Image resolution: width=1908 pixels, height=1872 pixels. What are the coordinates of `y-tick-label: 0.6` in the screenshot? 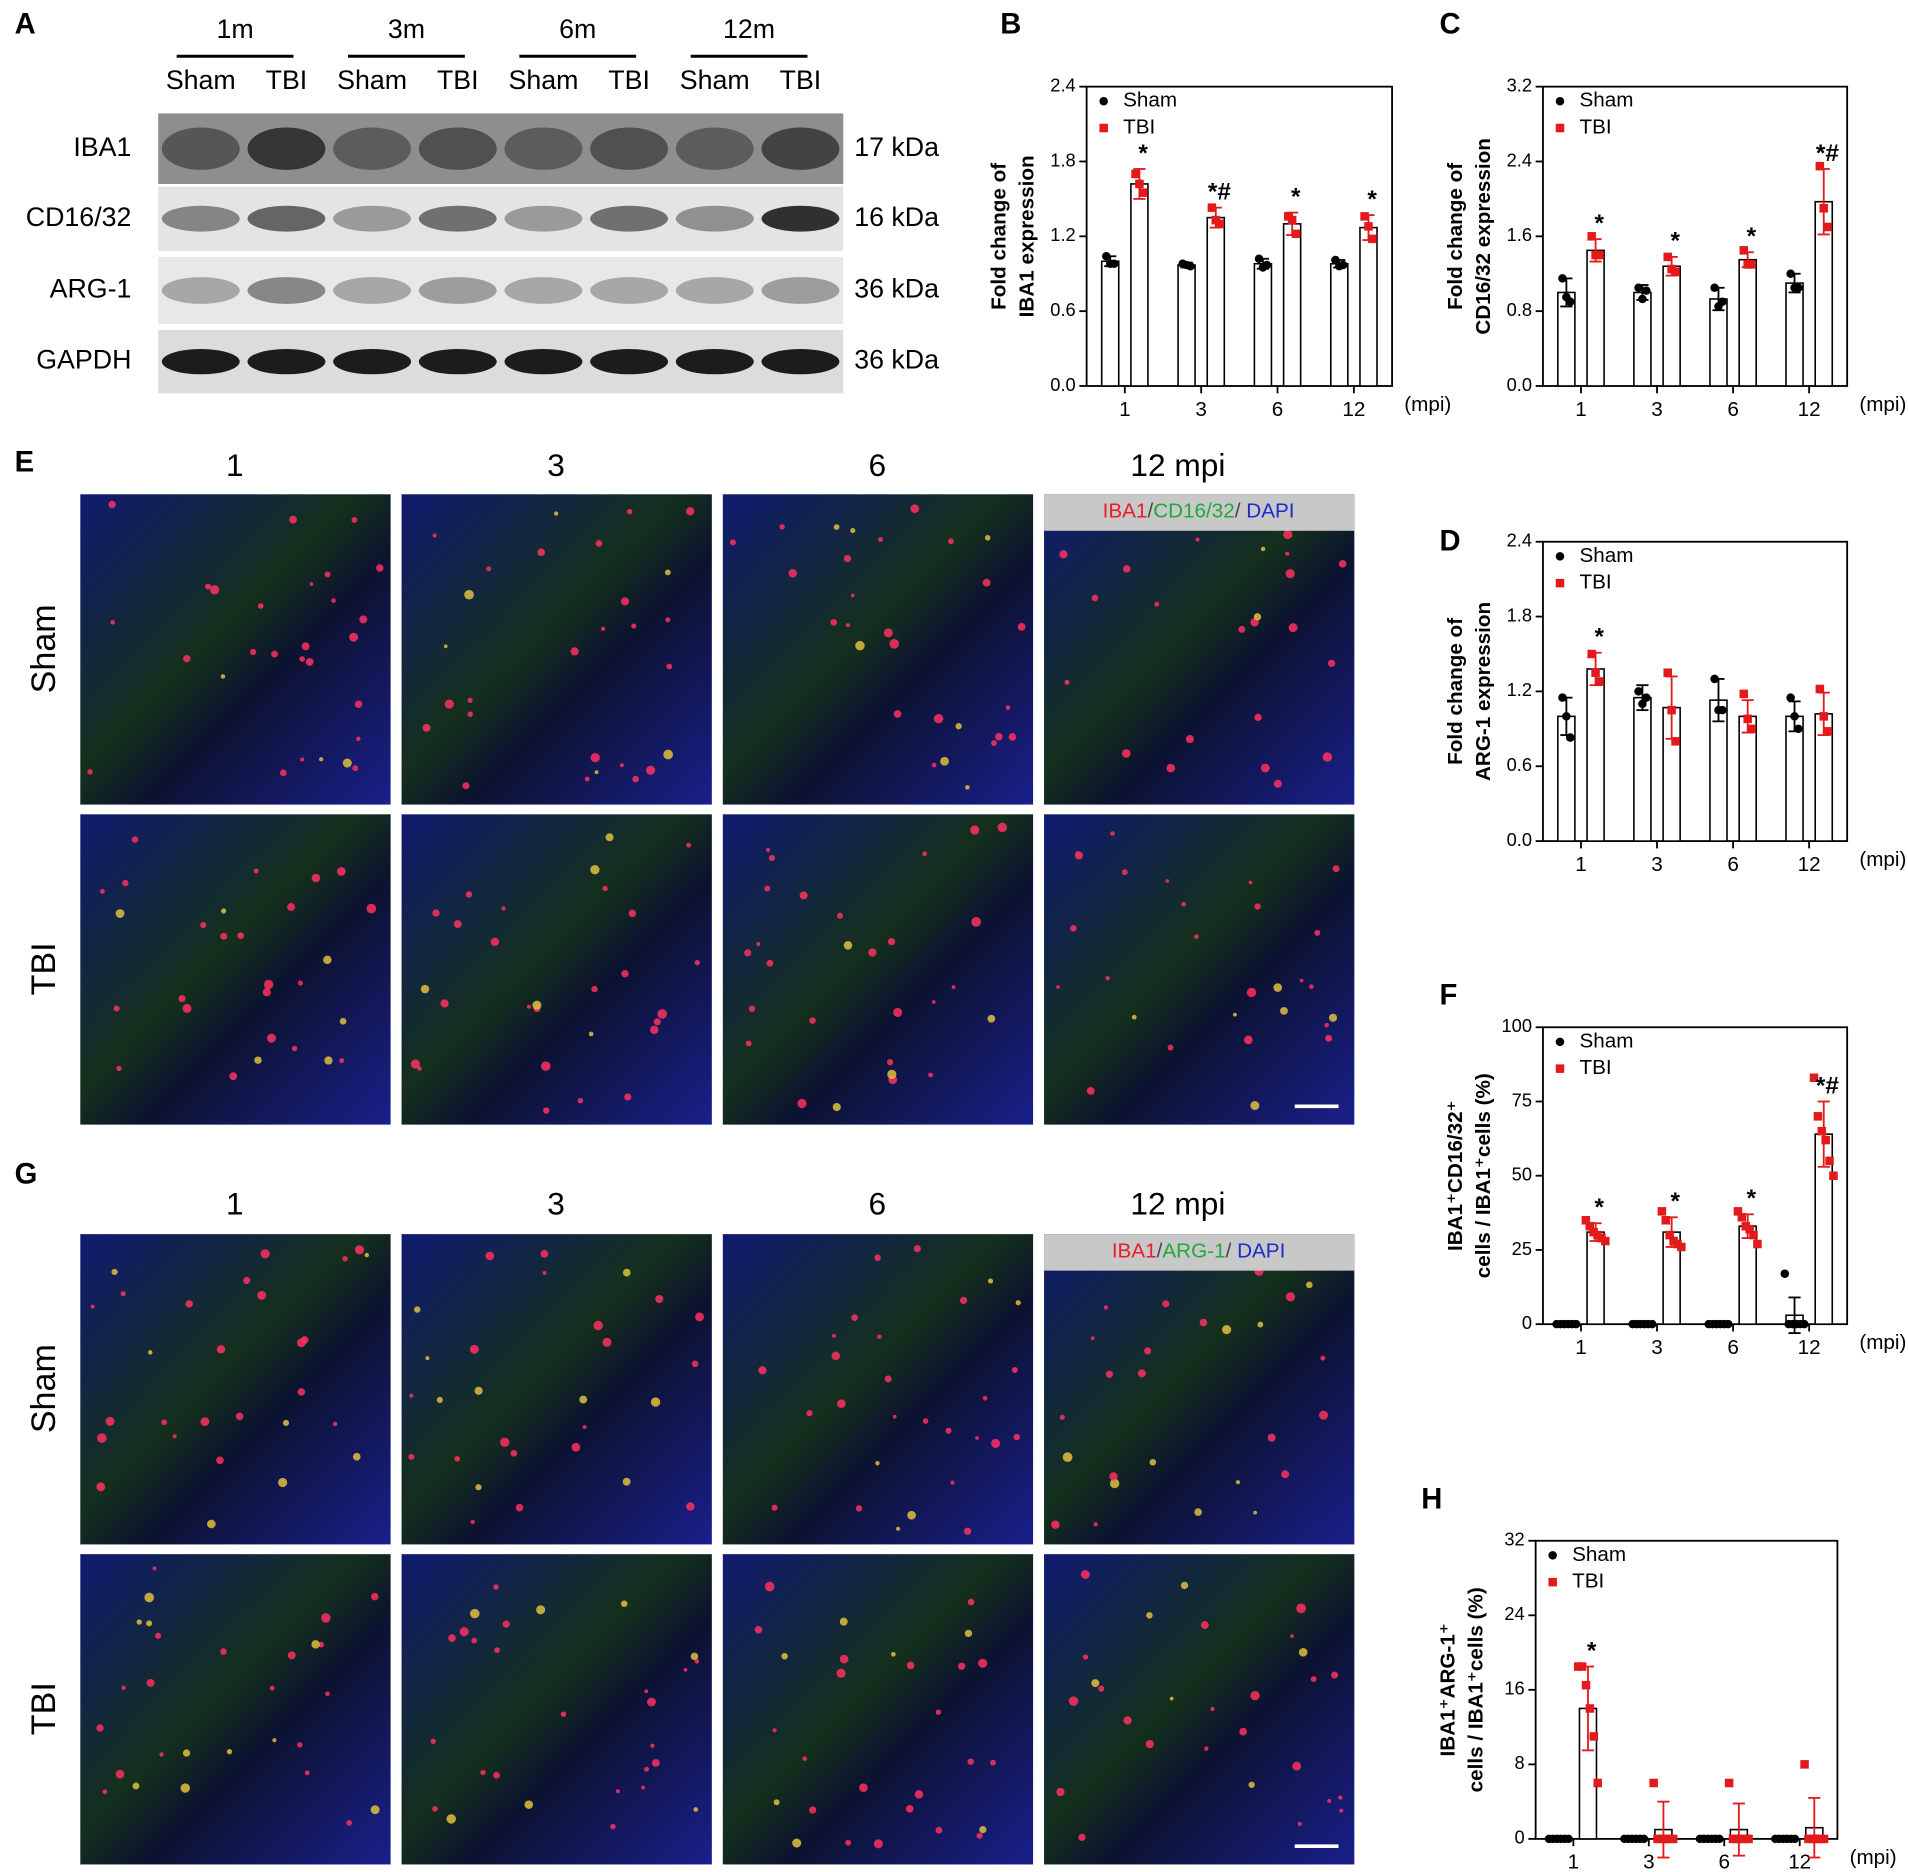 It's located at (1062, 309).